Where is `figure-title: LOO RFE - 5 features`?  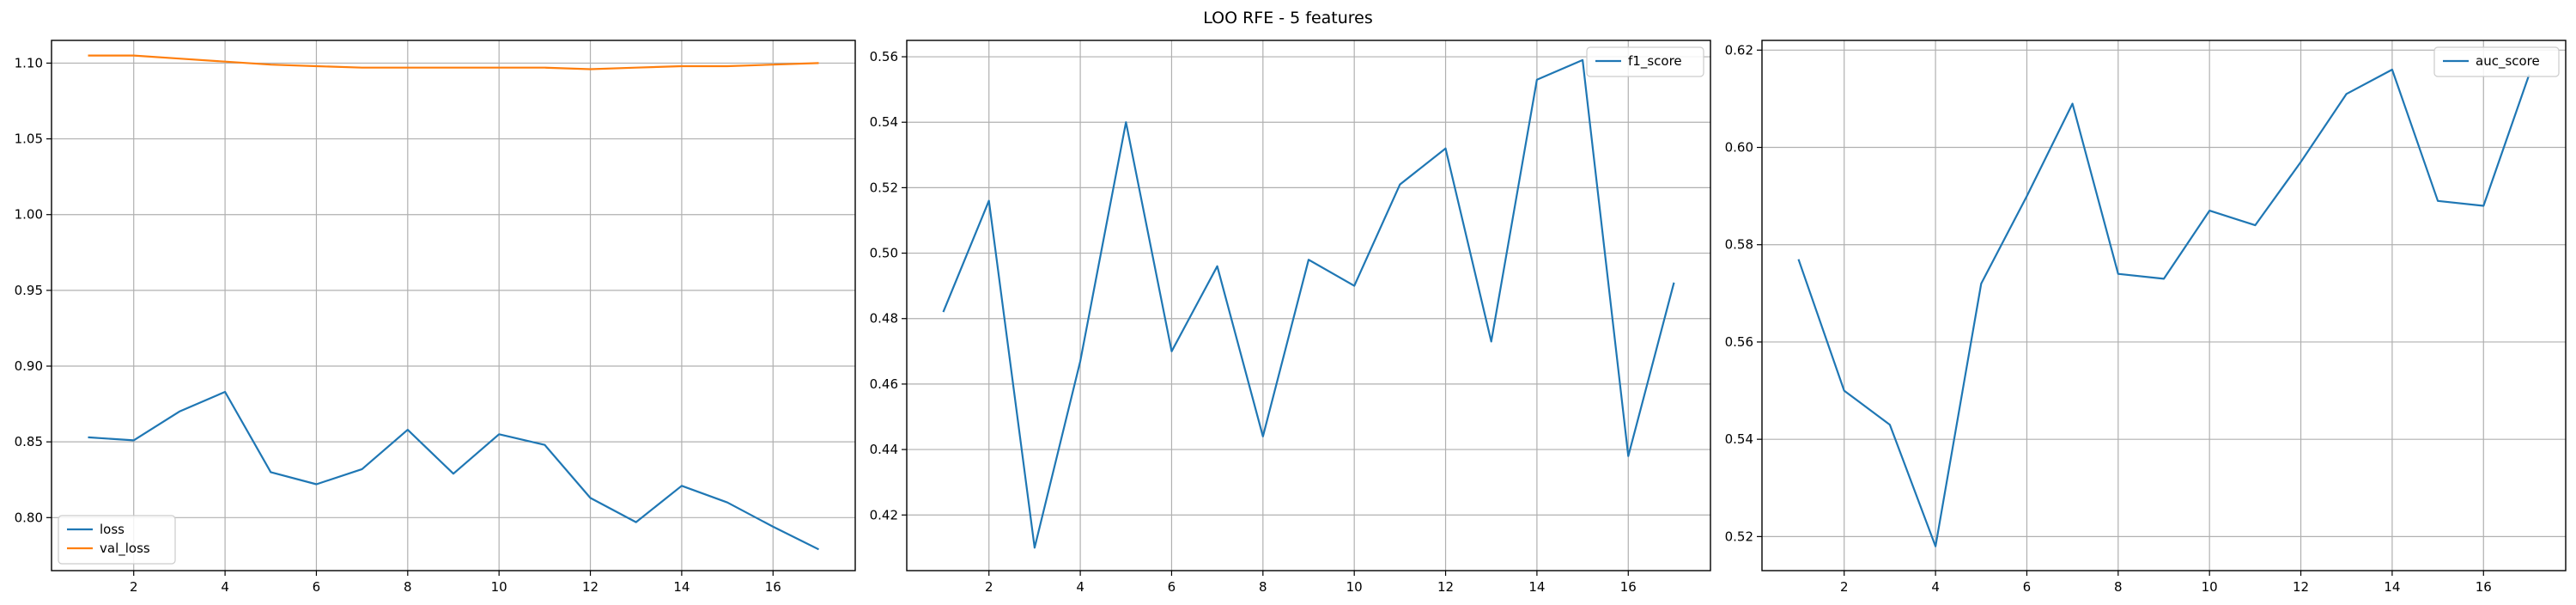
figure-title: LOO RFE - 5 features is located at coordinates (1288, 18).